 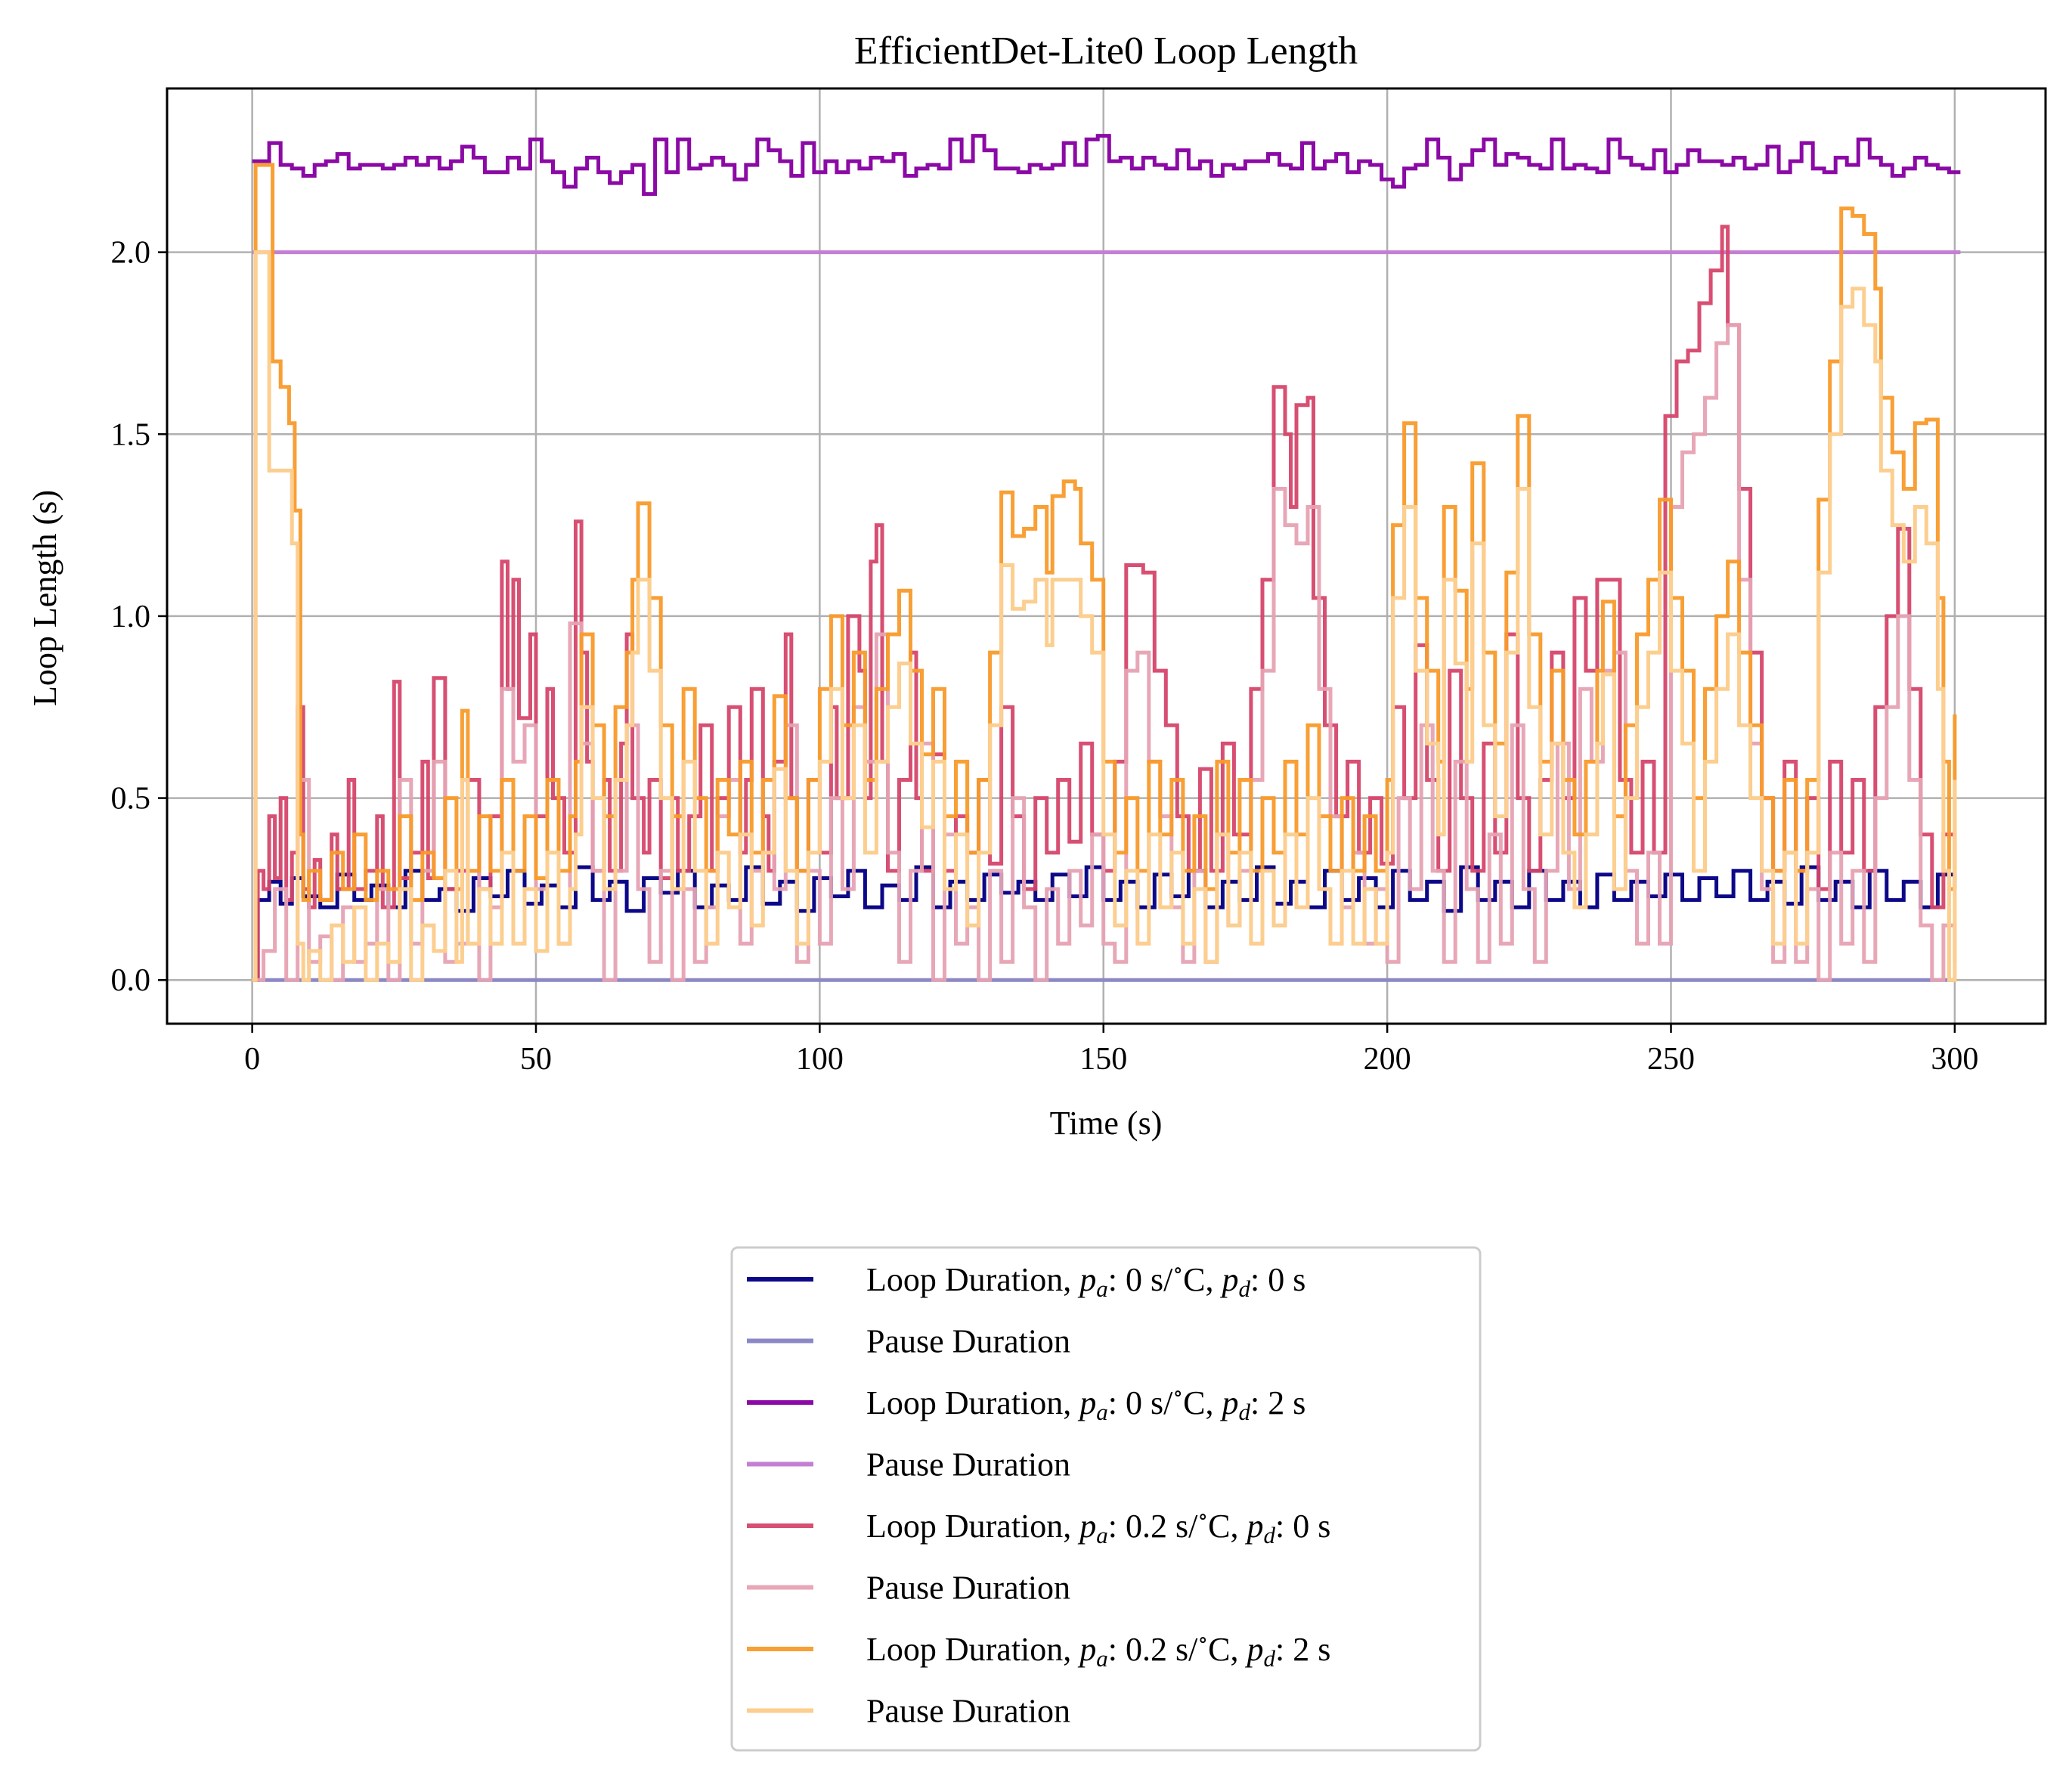 I want to click on legend-label: Loop Duration, pa: 0.2 s/∘C, pd: 0 s, so click(x=1098, y=1526).